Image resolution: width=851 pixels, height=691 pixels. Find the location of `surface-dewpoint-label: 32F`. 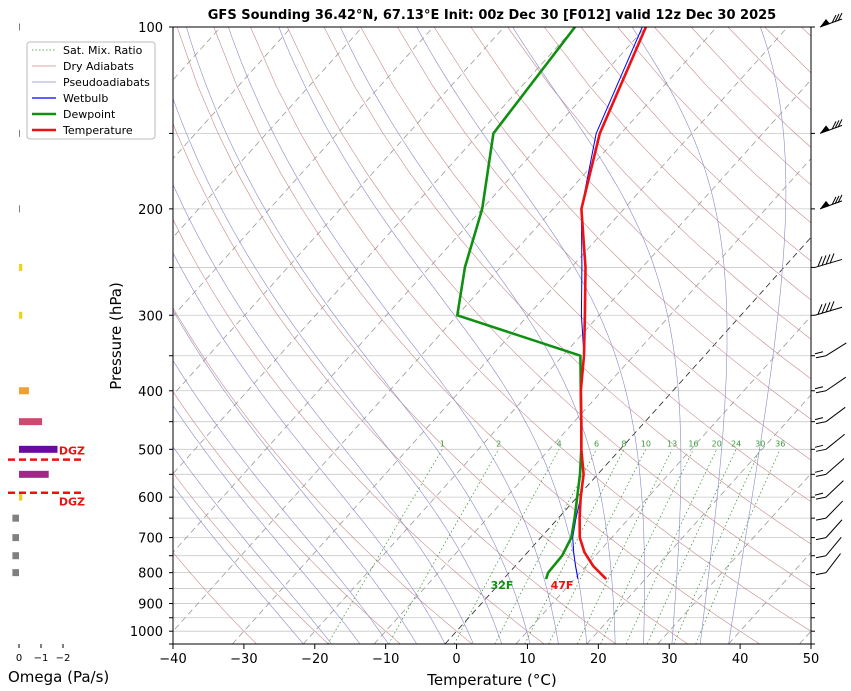

surface-dewpoint-label: 32F is located at coordinates (502, 585).